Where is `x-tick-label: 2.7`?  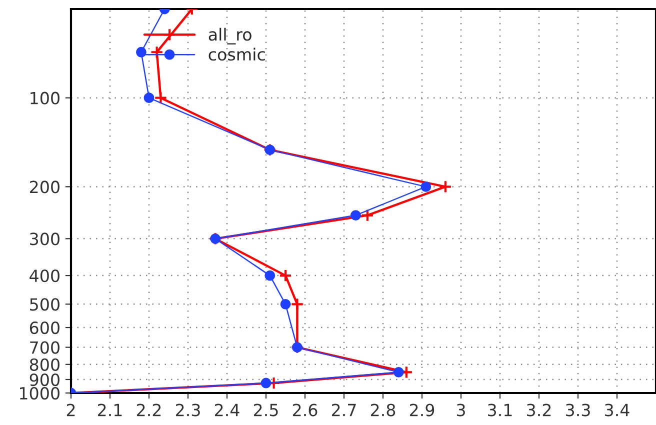
x-tick-label: 2.7 is located at coordinates (344, 410).